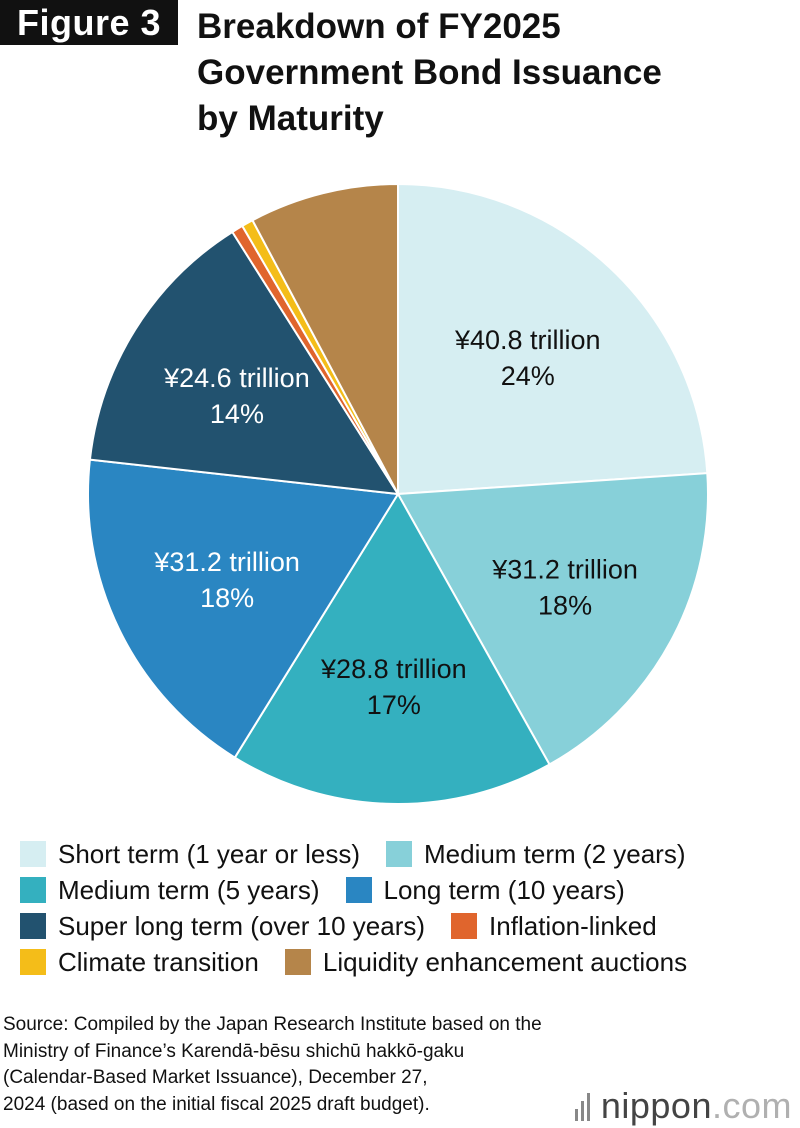  What do you see at coordinates (89, 22) in the screenshot?
I see `figure-label: Figure 3` at bounding box center [89, 22].